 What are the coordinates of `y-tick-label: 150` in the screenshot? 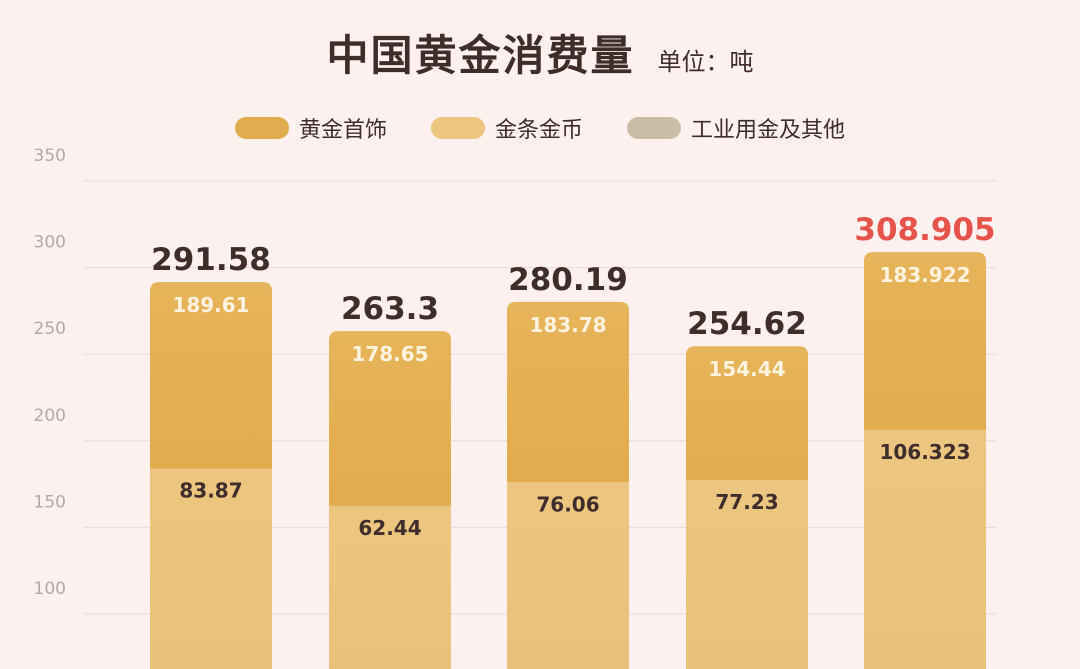 It's located at (50, 502).